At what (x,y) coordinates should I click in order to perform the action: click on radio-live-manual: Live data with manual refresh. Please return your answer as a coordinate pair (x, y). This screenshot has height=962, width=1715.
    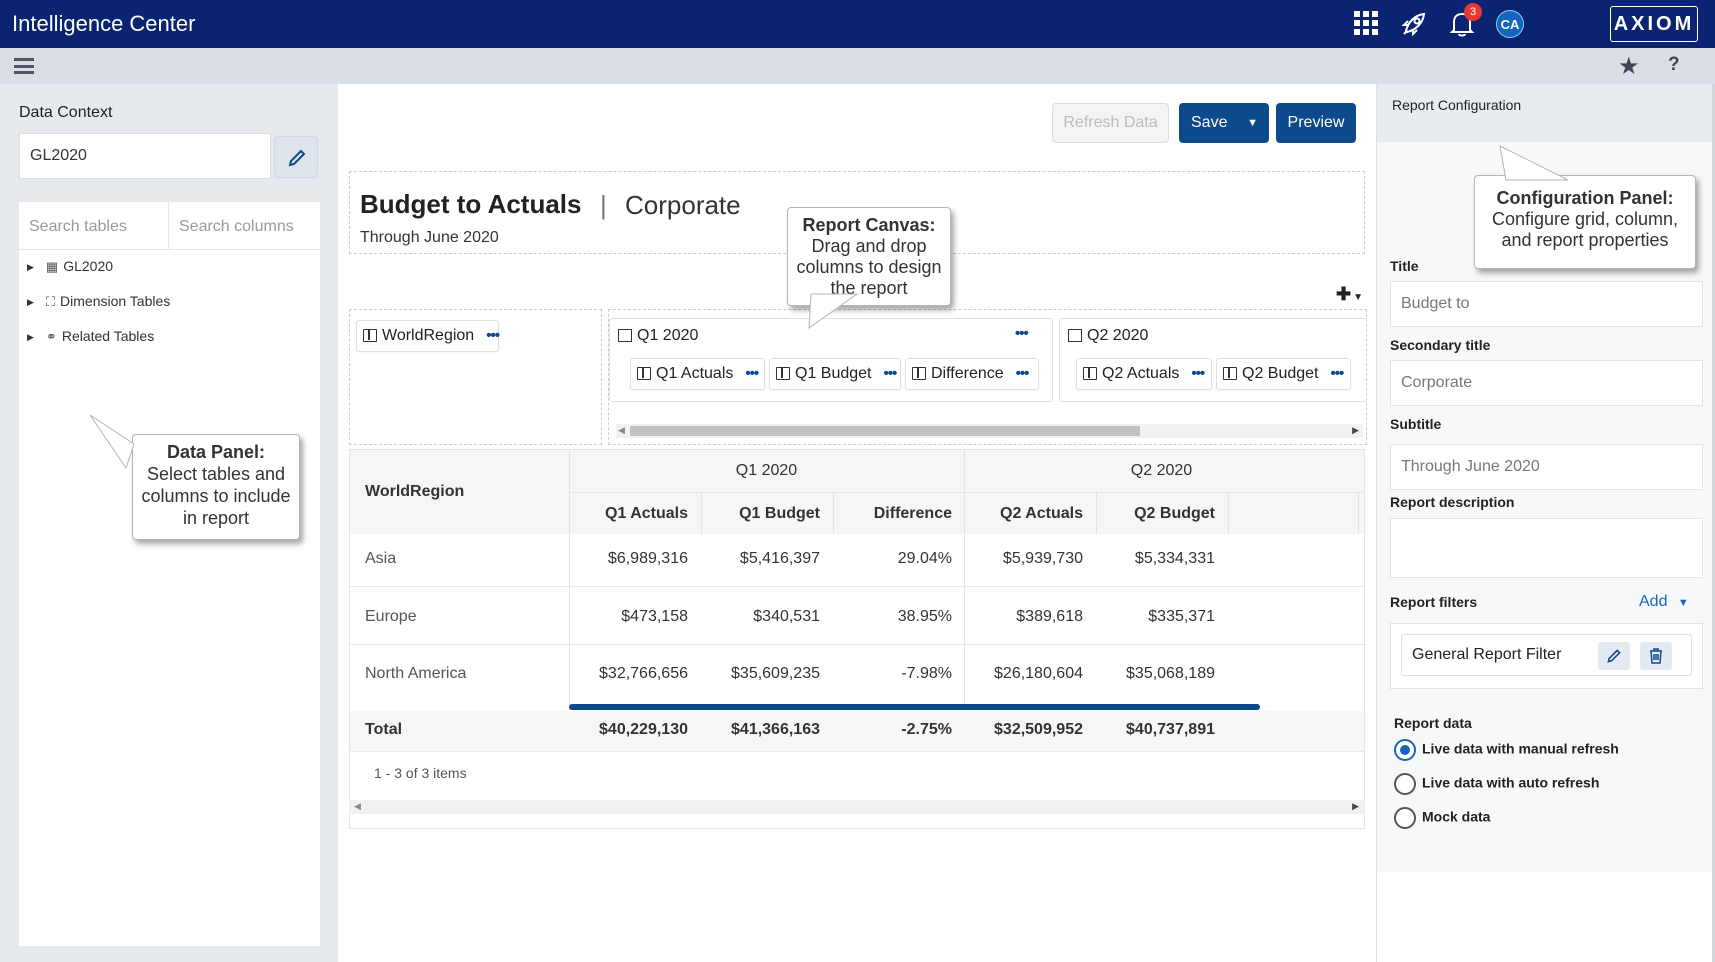
    Looking at the image, I should click on (1506, 750).